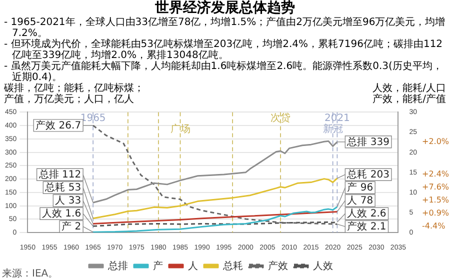 The width and height of the screenshot is (450, 280). I want to click on chart-title: 世界经济发展总体趋势, so click(225, 8).